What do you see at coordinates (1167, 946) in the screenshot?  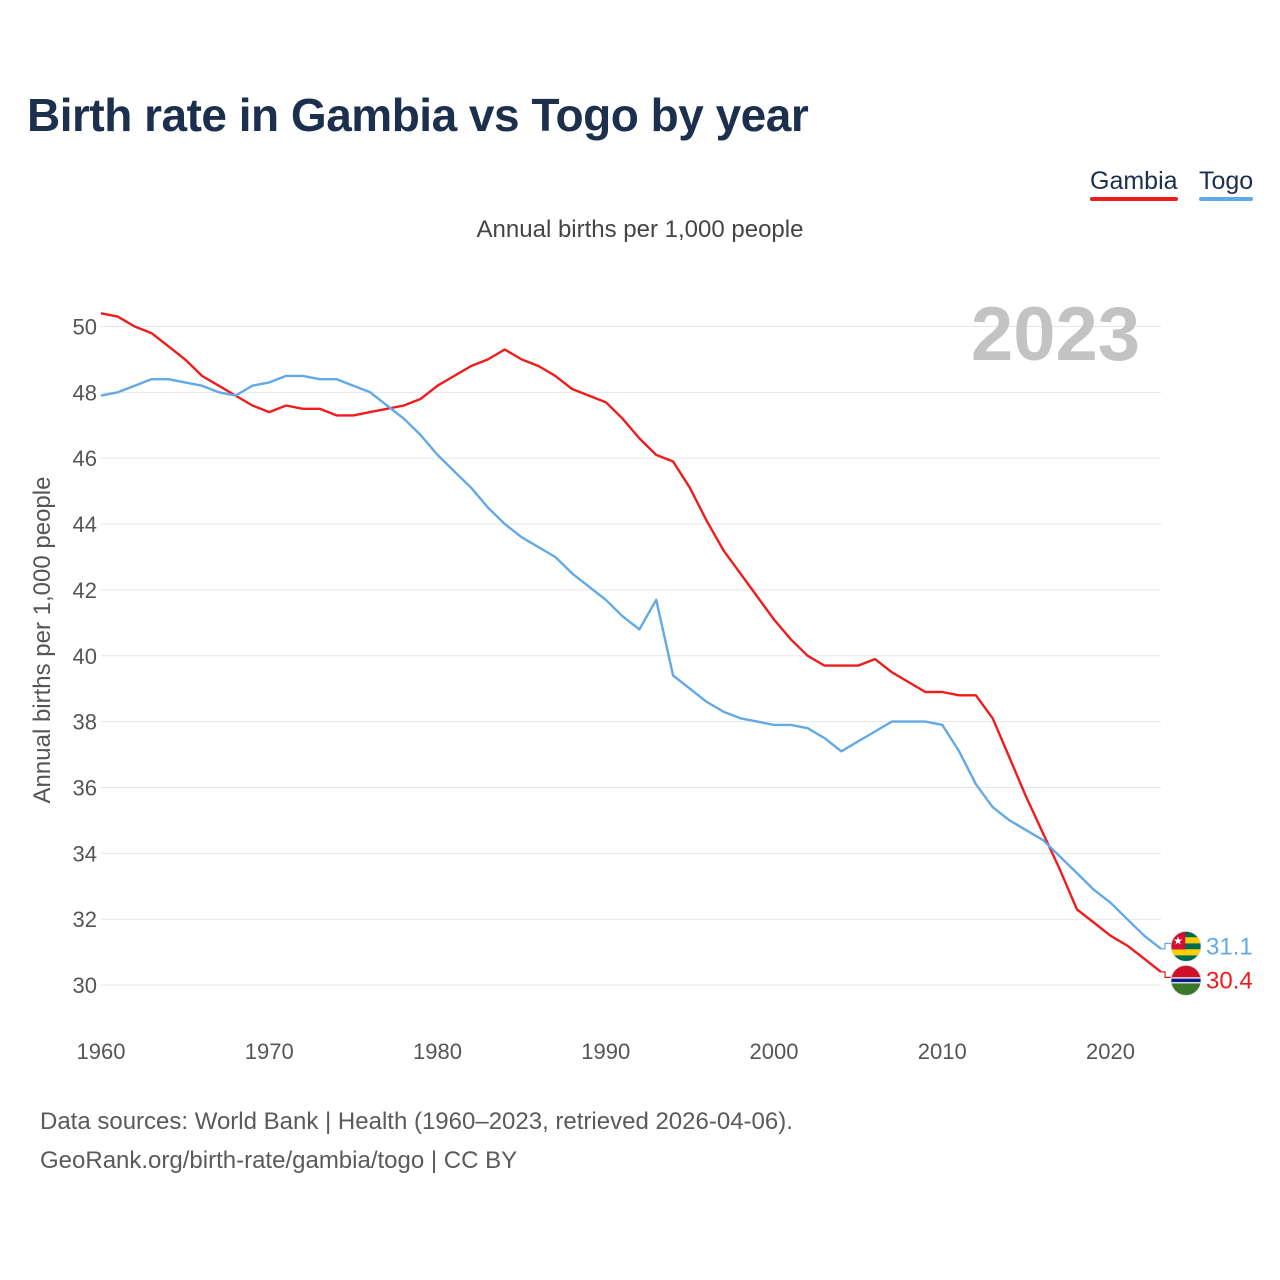 I see `end-connector-togo` at bounding box center [1167, 946].